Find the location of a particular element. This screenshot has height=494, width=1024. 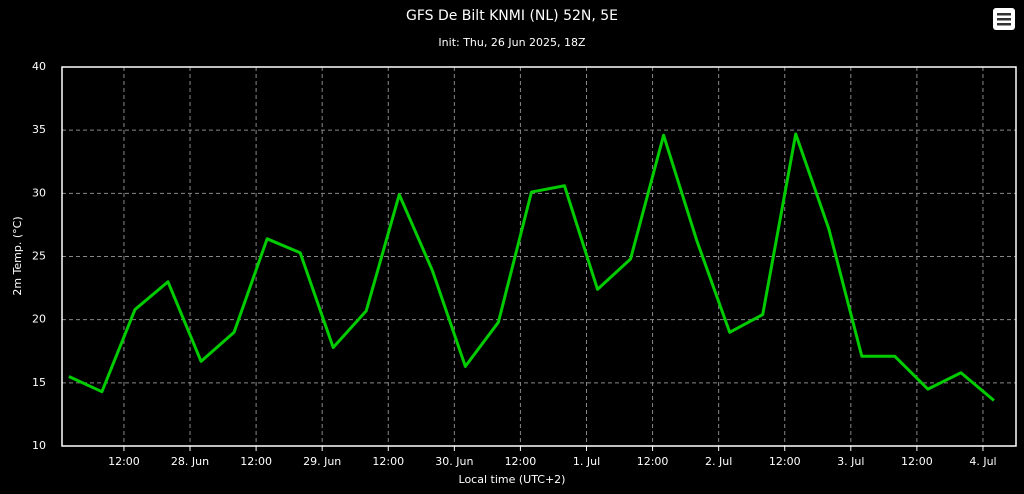

x-tick-label: 3. Jul is located at coordinates (850, 461).